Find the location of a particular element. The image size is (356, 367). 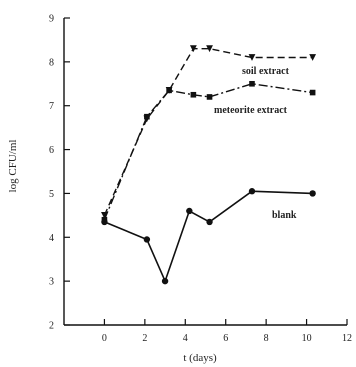

y-axis-title: log CFU/ml is located at coordinates (13, 166).